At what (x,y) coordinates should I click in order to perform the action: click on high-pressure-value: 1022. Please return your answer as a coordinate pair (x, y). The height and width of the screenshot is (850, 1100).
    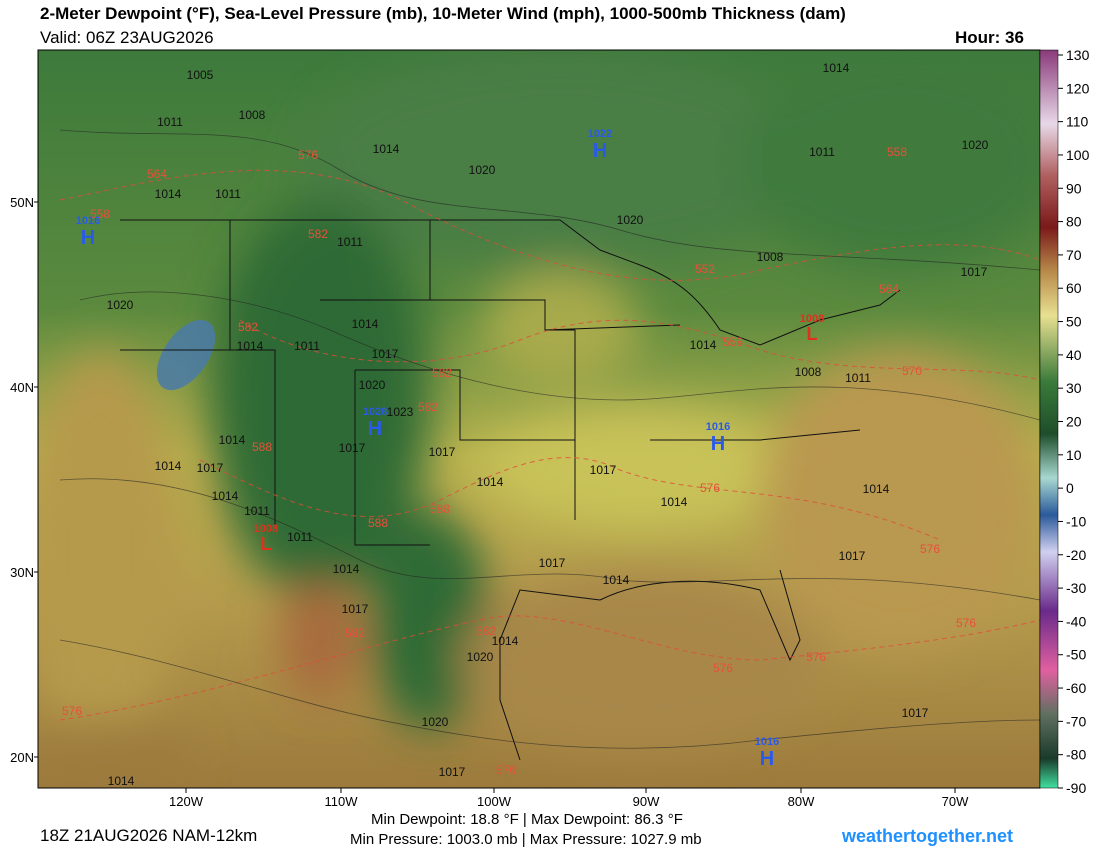
    Looking at the image, I should click on (600, 134).